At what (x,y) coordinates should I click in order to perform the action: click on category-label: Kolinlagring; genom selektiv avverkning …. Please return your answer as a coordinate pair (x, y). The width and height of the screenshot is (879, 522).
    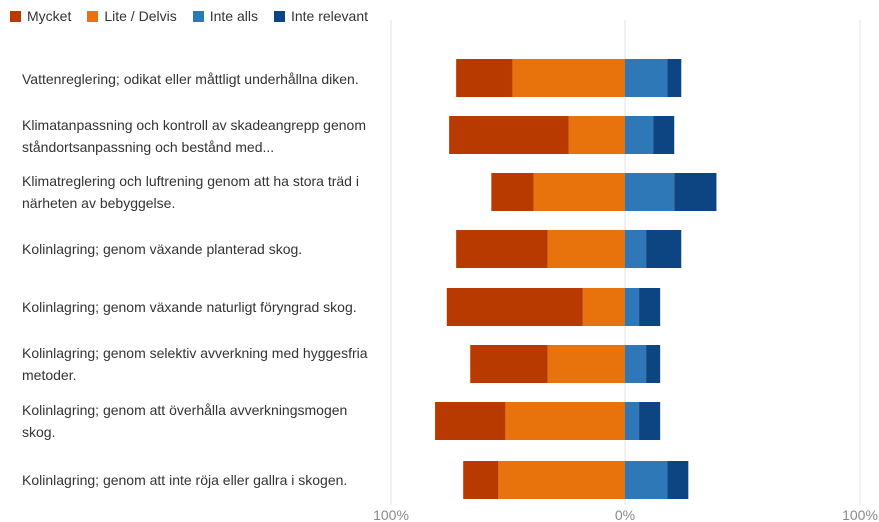
    Looking at the image, I should click on (195, 364).